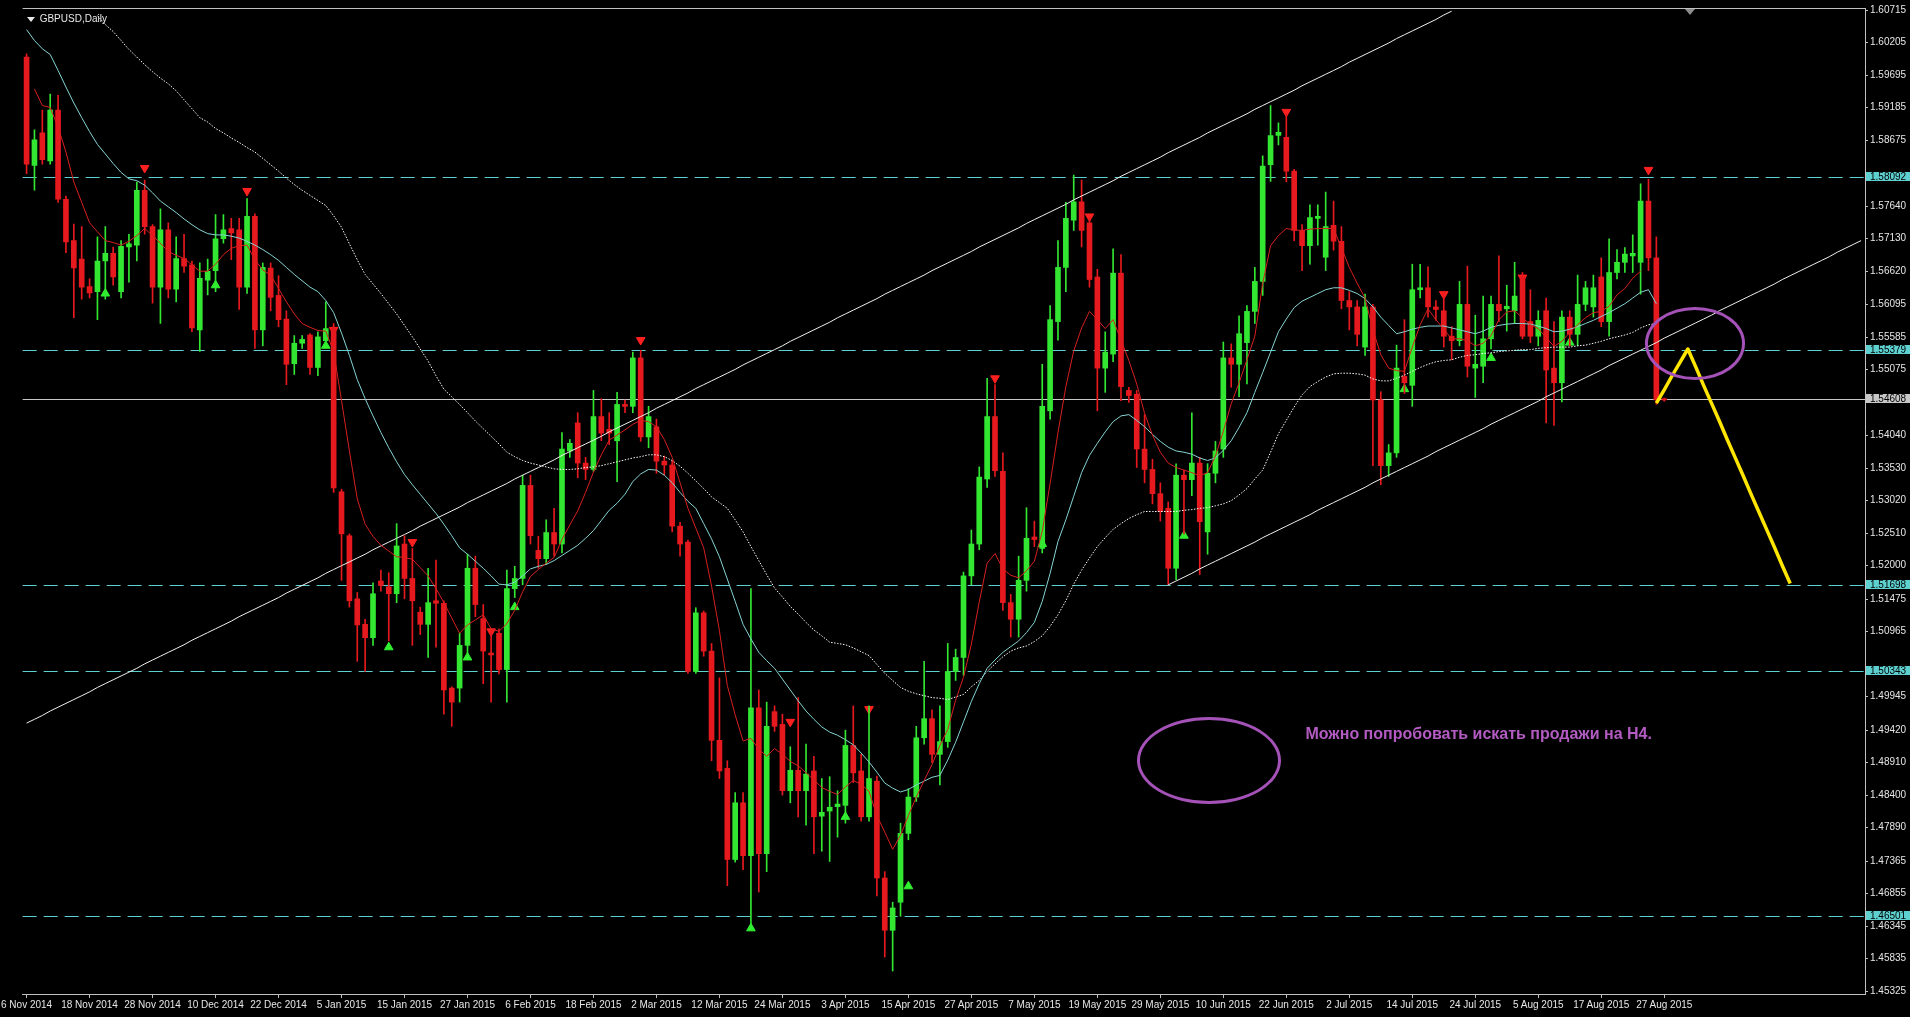 Image resolution: width=1910 pixels, height=1017 pixels. I want to click on y-tick-label: 1.57640, so click(1888, 205).